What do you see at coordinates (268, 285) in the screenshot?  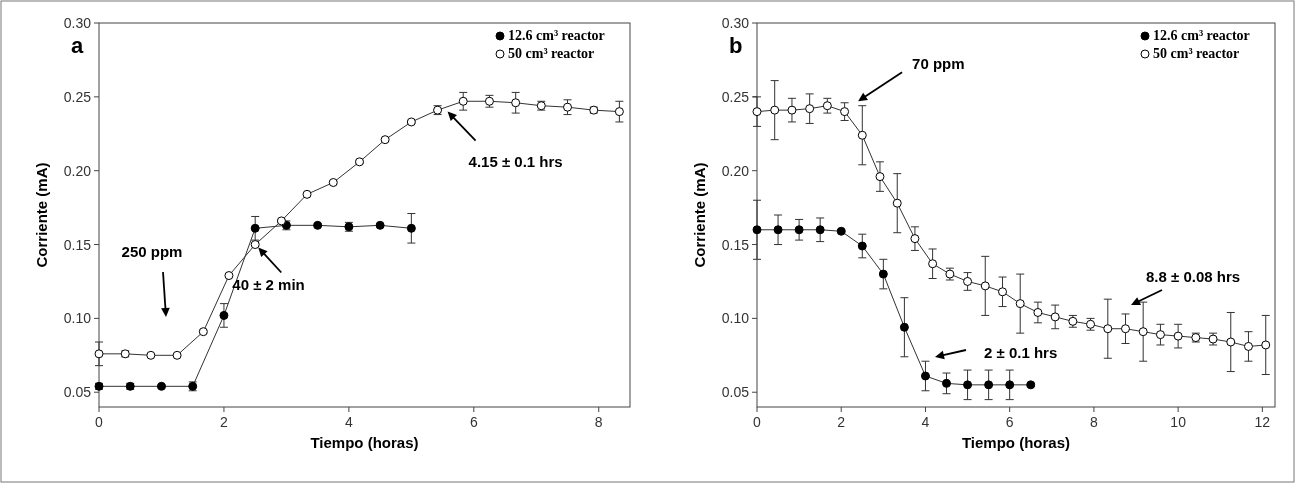 I see `annotation: 40 ± 2 min` at bounding box center [268, 285].